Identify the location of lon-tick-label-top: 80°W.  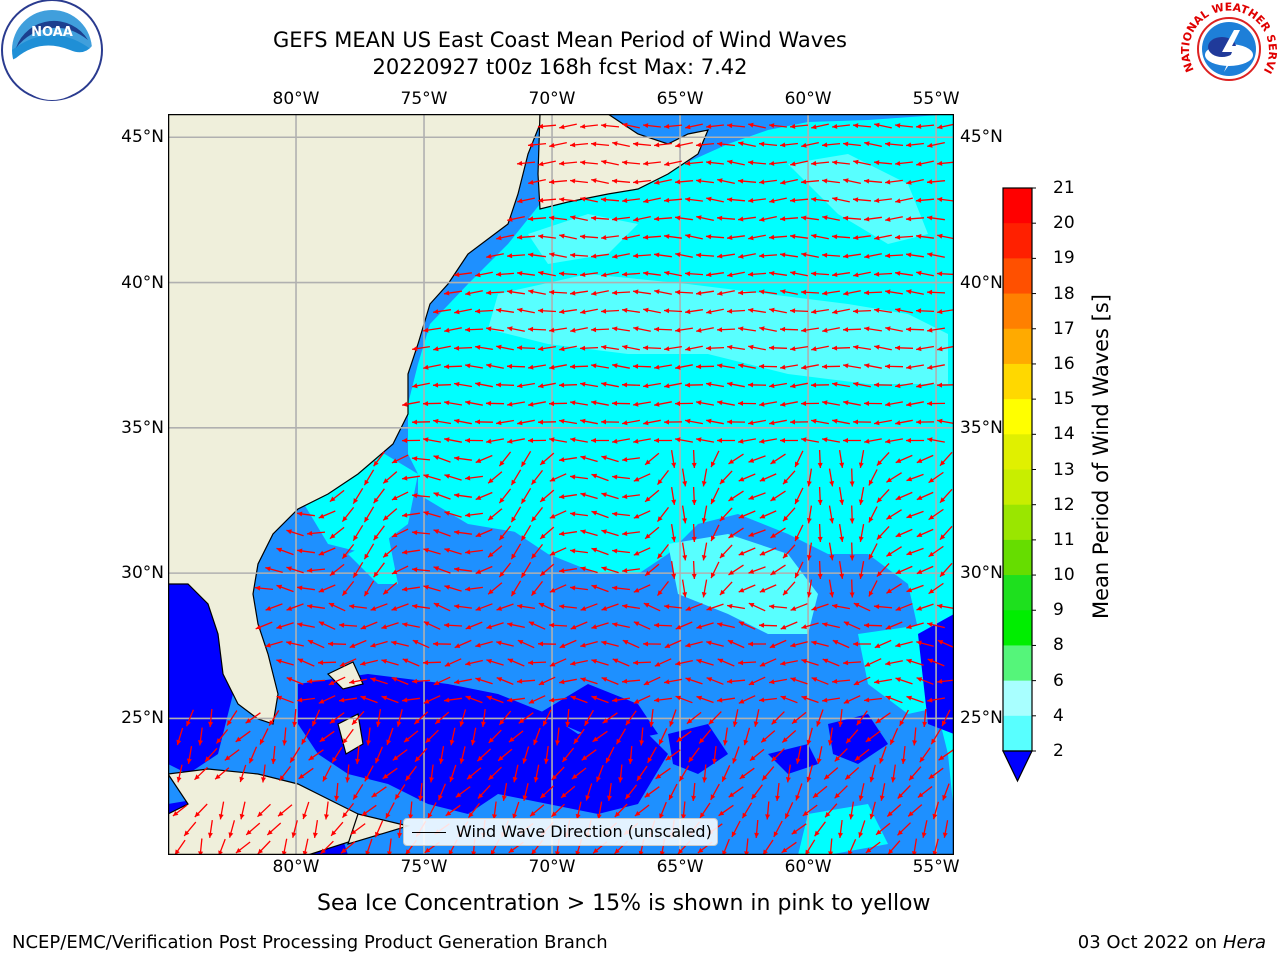
(296, 99).